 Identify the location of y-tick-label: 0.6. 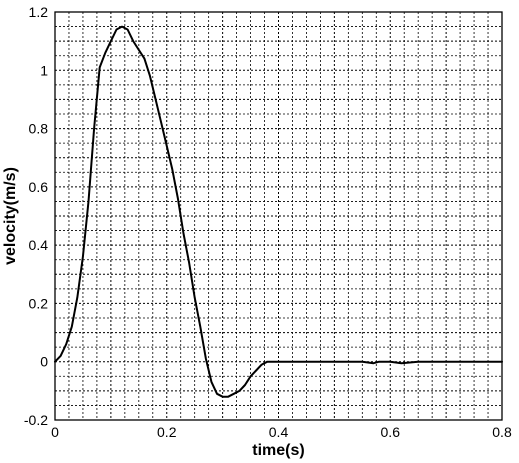
(39, 187).